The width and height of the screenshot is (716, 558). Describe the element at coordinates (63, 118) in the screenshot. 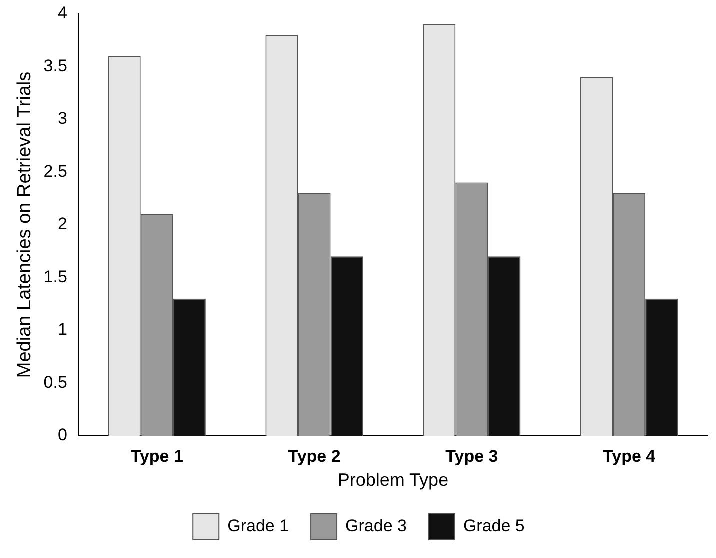

I see `y-tick-label: 3` at that location.